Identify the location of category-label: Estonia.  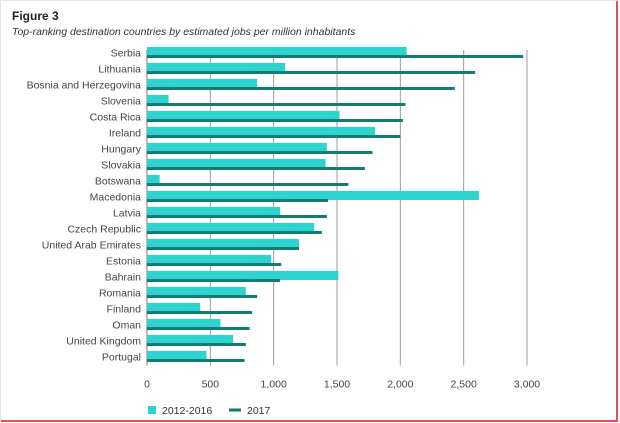
(123, 262).